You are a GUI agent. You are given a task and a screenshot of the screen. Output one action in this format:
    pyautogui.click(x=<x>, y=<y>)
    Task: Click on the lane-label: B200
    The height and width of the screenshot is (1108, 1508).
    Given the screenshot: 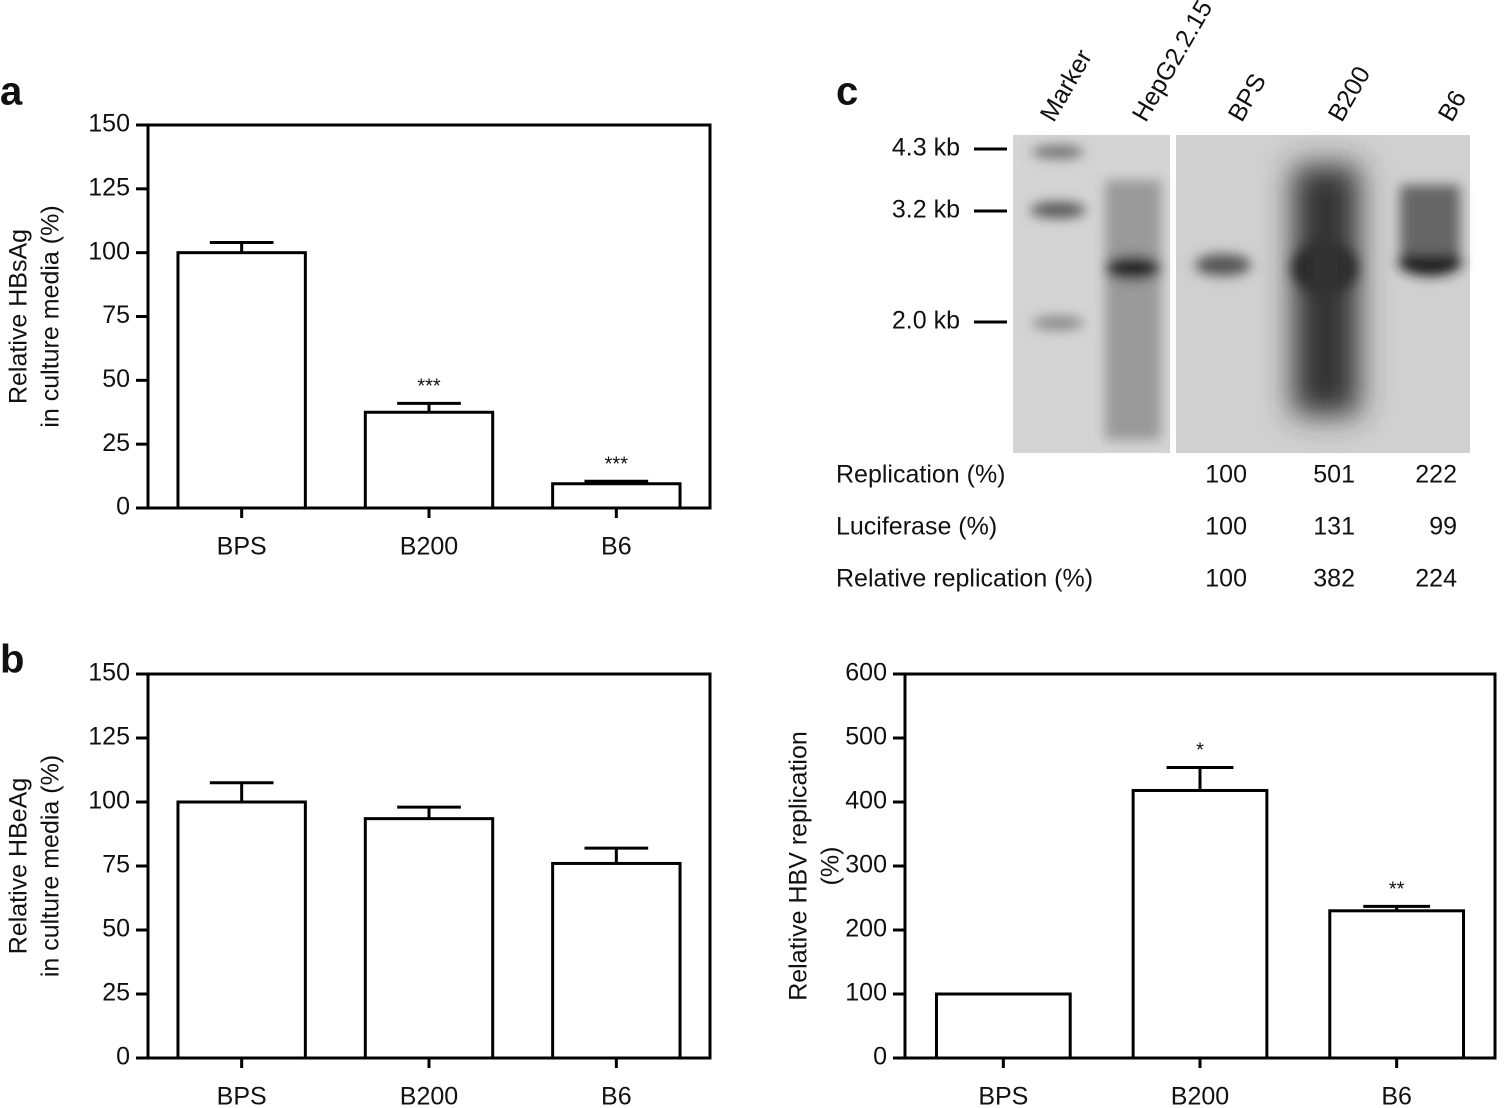 What is the action you would take?
    pyautogui.click(x=1349, y=94)
    